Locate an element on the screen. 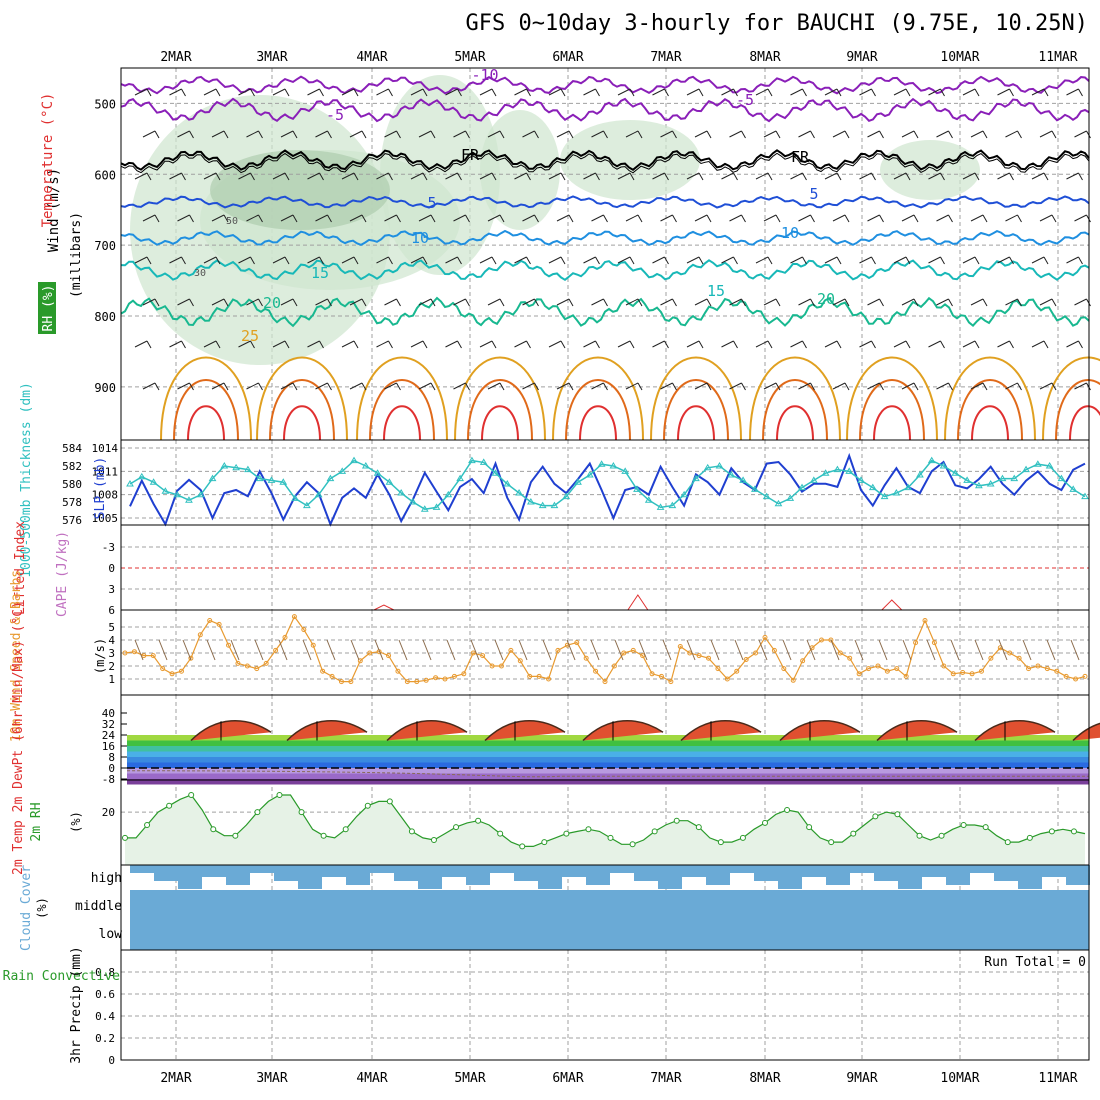 The width and height of the screenshot is (1100, 1100). precip-tick-label: 0.8 is located at coordinates (105, 972).